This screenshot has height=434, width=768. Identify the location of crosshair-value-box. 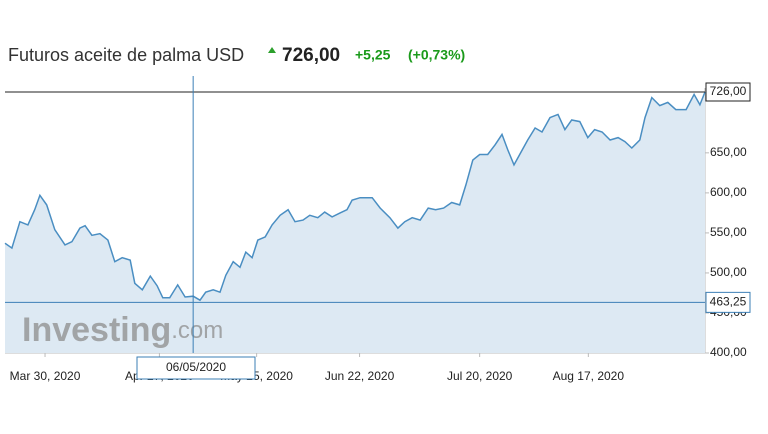
(728, 302).